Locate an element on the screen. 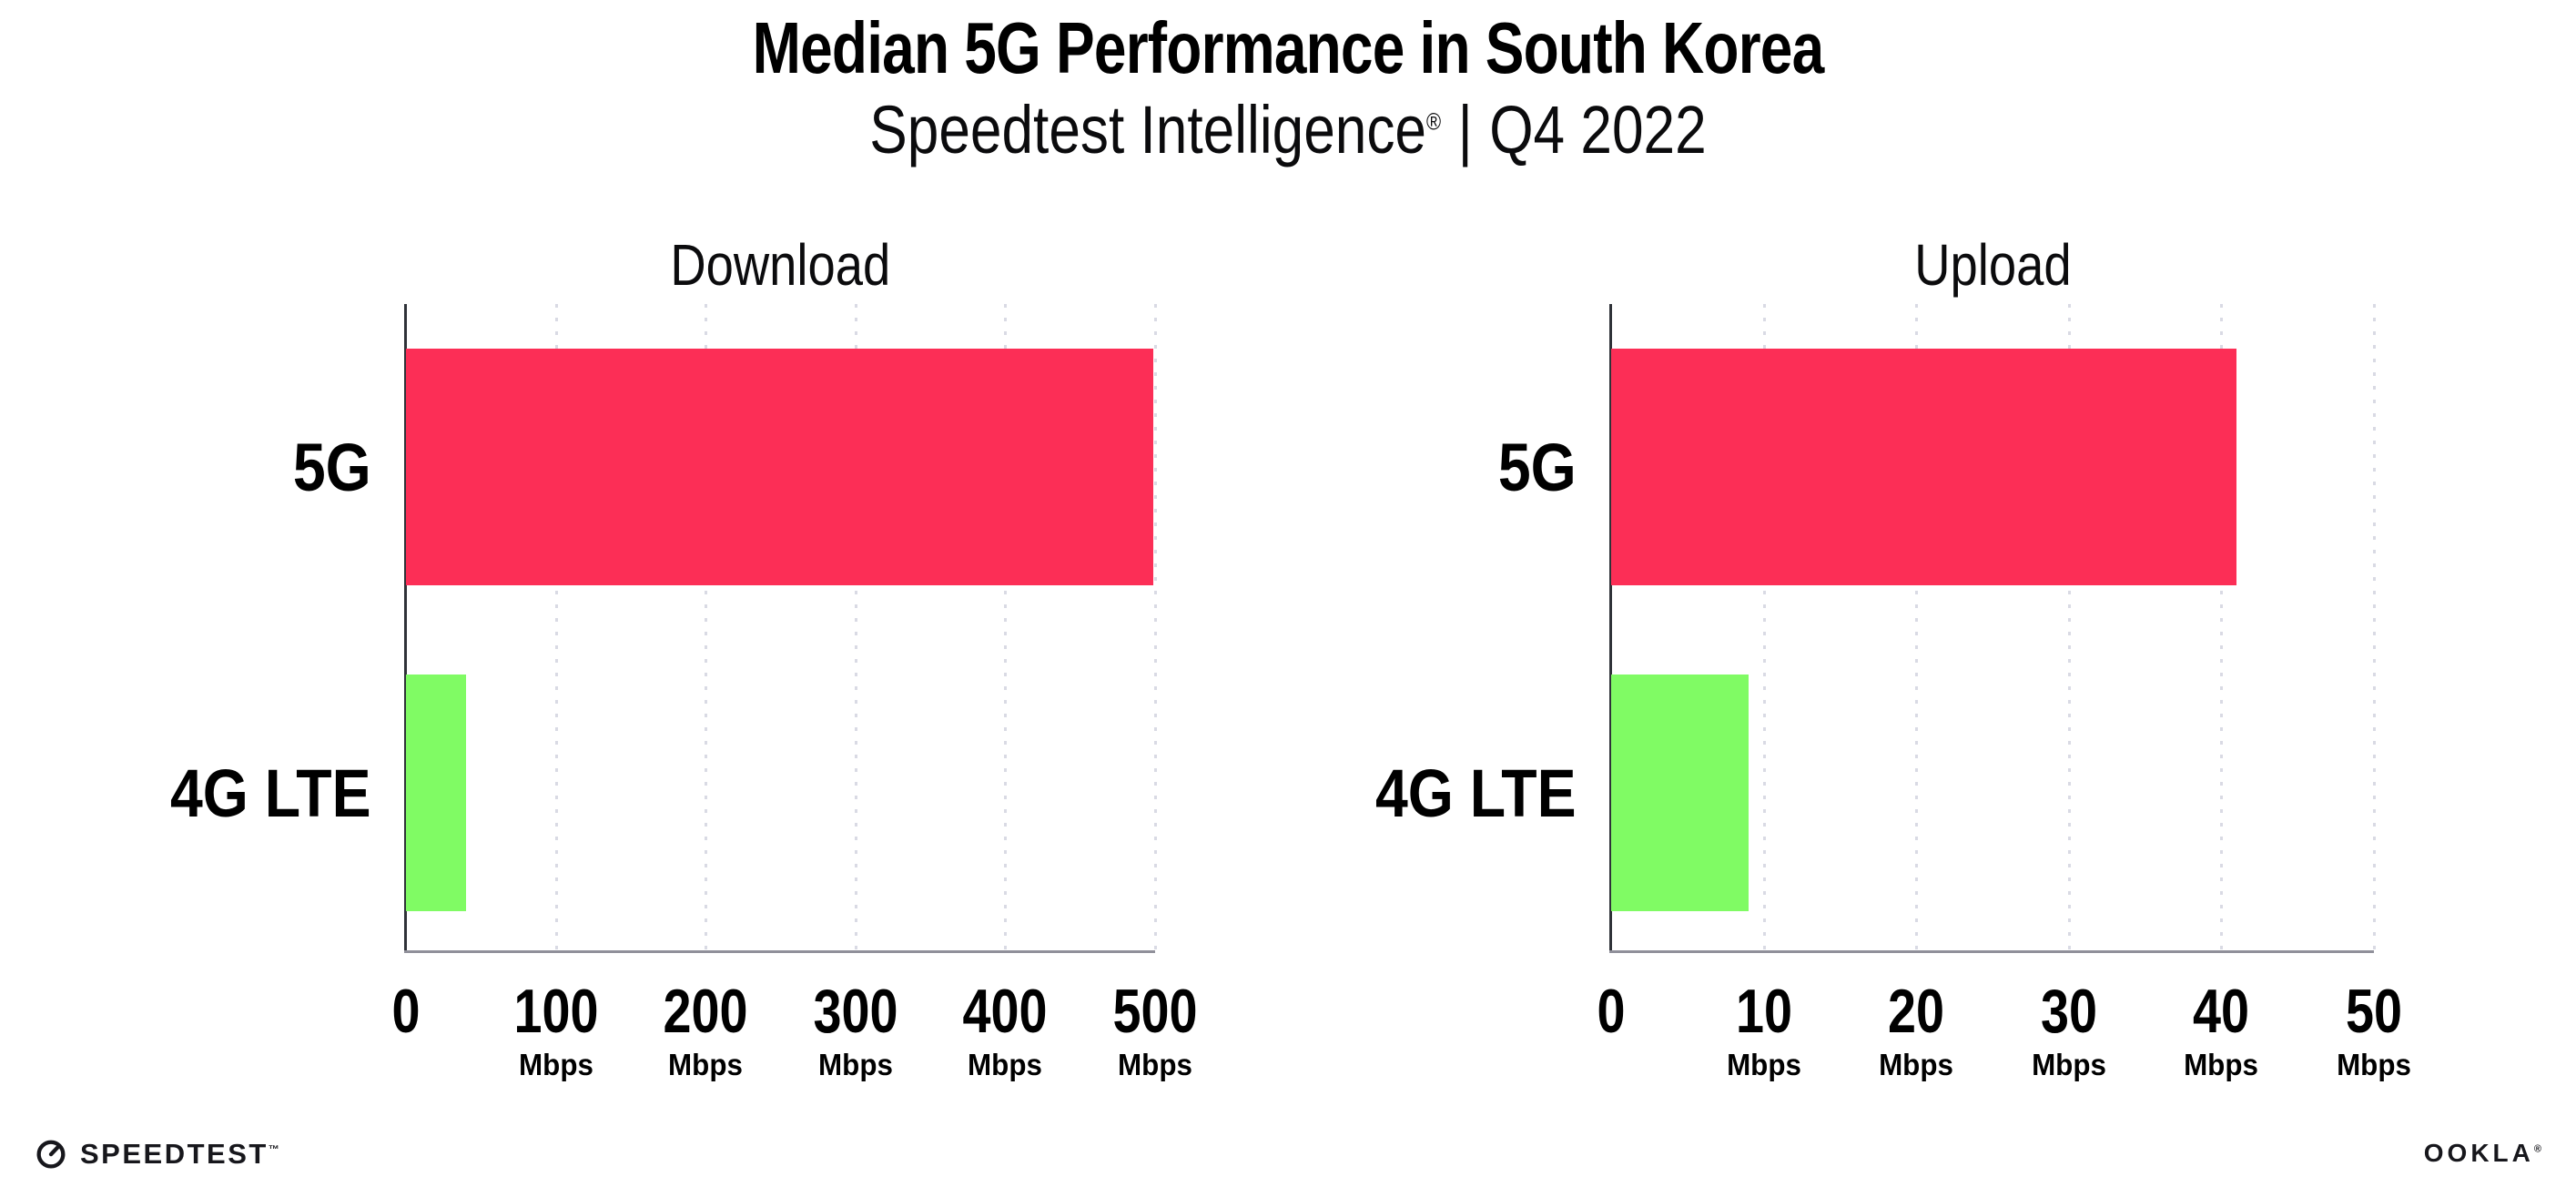 This screenshot has width=2576, height=1197. x-tick-300: 300 Mbps is located at coordinates (855, 1030).